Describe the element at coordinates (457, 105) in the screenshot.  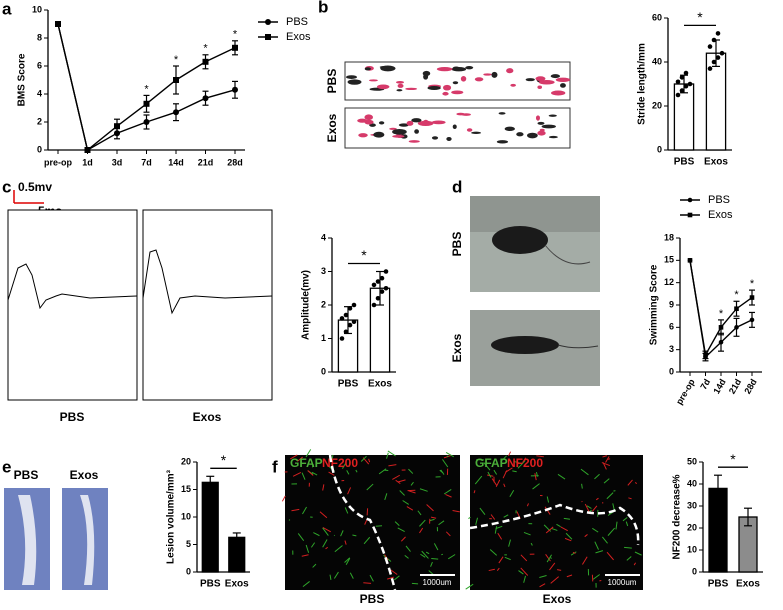
I see `footprint-images` at that location.